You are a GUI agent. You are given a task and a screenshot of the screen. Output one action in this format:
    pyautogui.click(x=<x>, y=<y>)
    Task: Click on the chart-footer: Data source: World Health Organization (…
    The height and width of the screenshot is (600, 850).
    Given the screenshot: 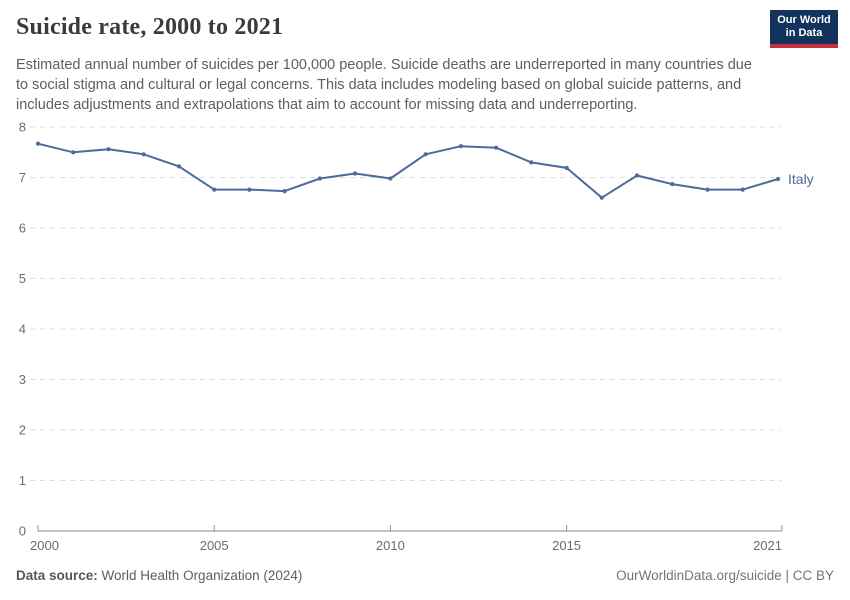 What is the action you would take?
    pyautogui.click(x=425, y=575)
    